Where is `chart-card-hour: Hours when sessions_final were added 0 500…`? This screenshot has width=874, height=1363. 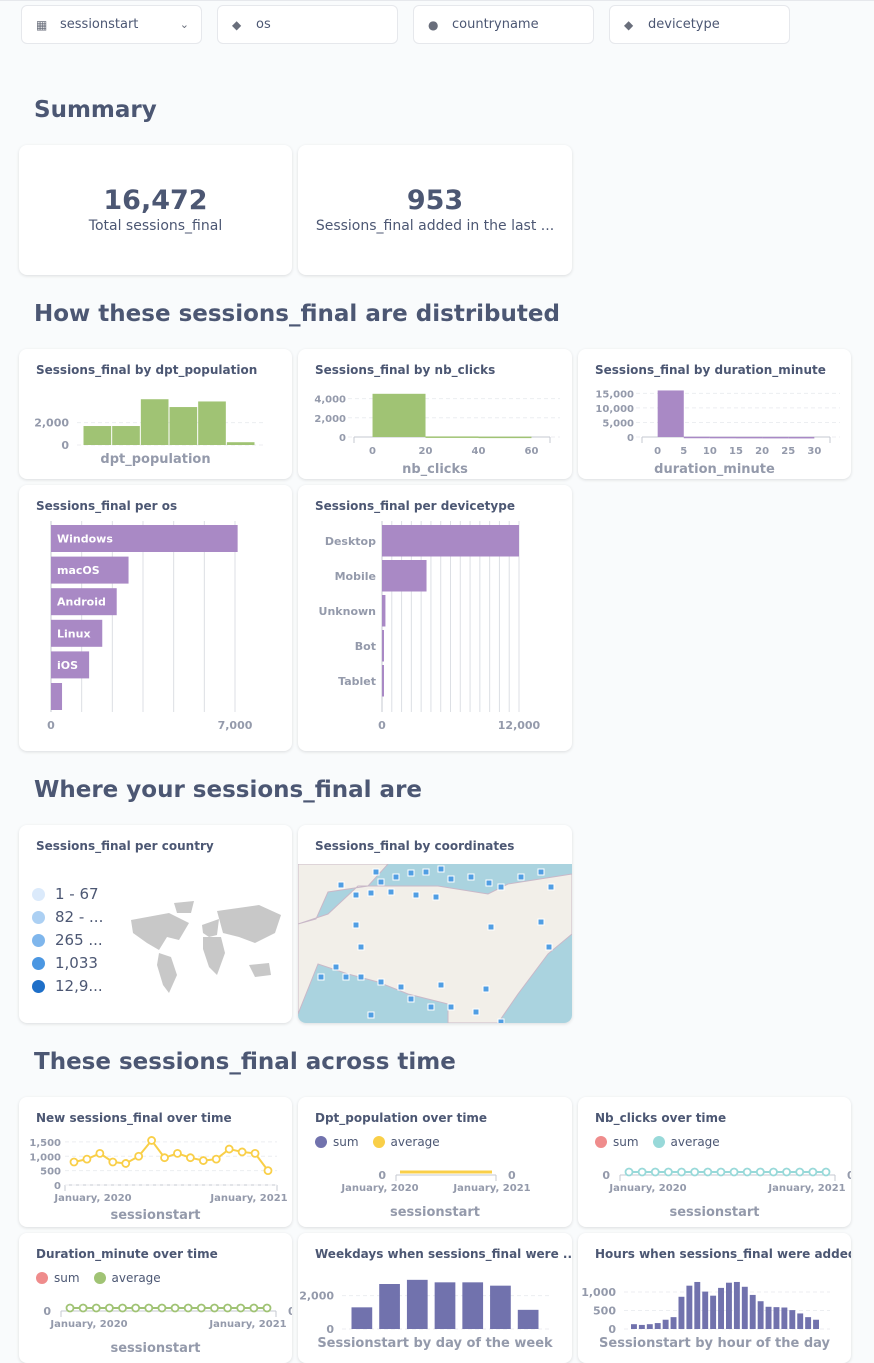
chart-card-hour: Hours when sessions_final were added 0 500… is located at coordinates (714, 1298).